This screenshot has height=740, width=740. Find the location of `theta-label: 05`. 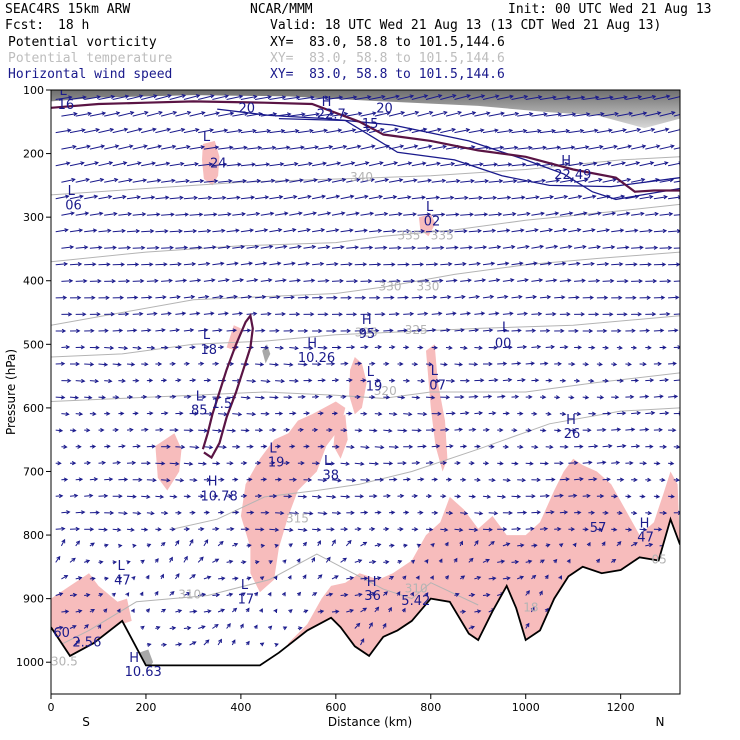

theta-label: 05 is located at coordinates (659, 560).